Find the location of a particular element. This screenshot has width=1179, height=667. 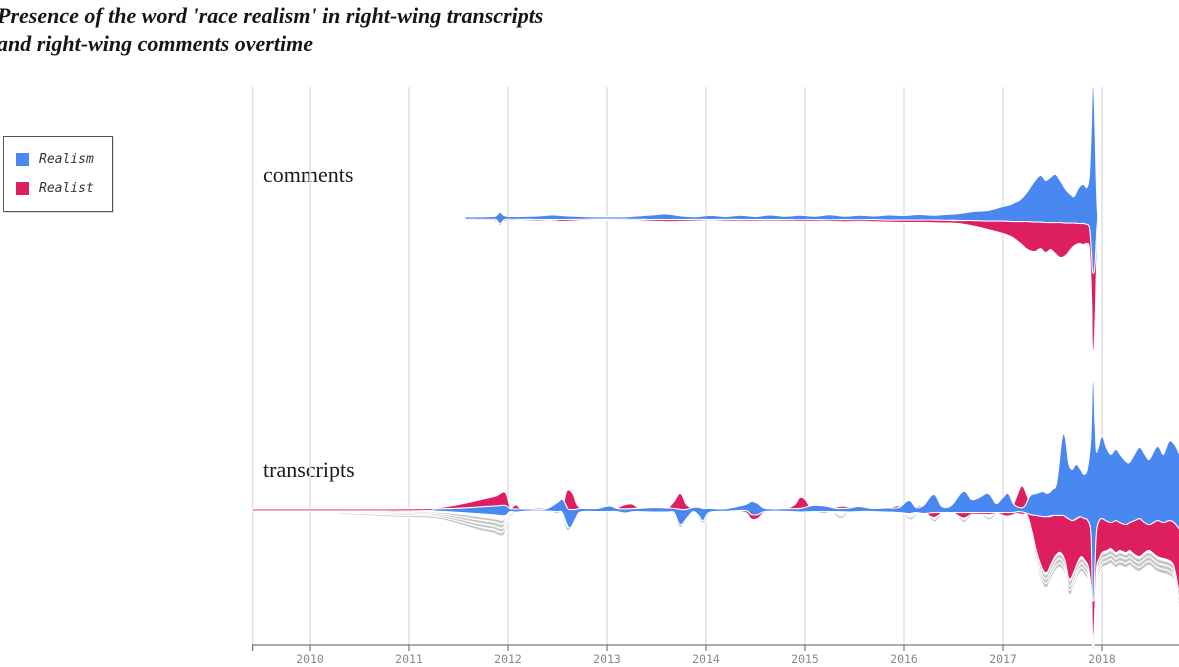

transcripts-gray-right-2-band is located at coordinates (1105, 591).